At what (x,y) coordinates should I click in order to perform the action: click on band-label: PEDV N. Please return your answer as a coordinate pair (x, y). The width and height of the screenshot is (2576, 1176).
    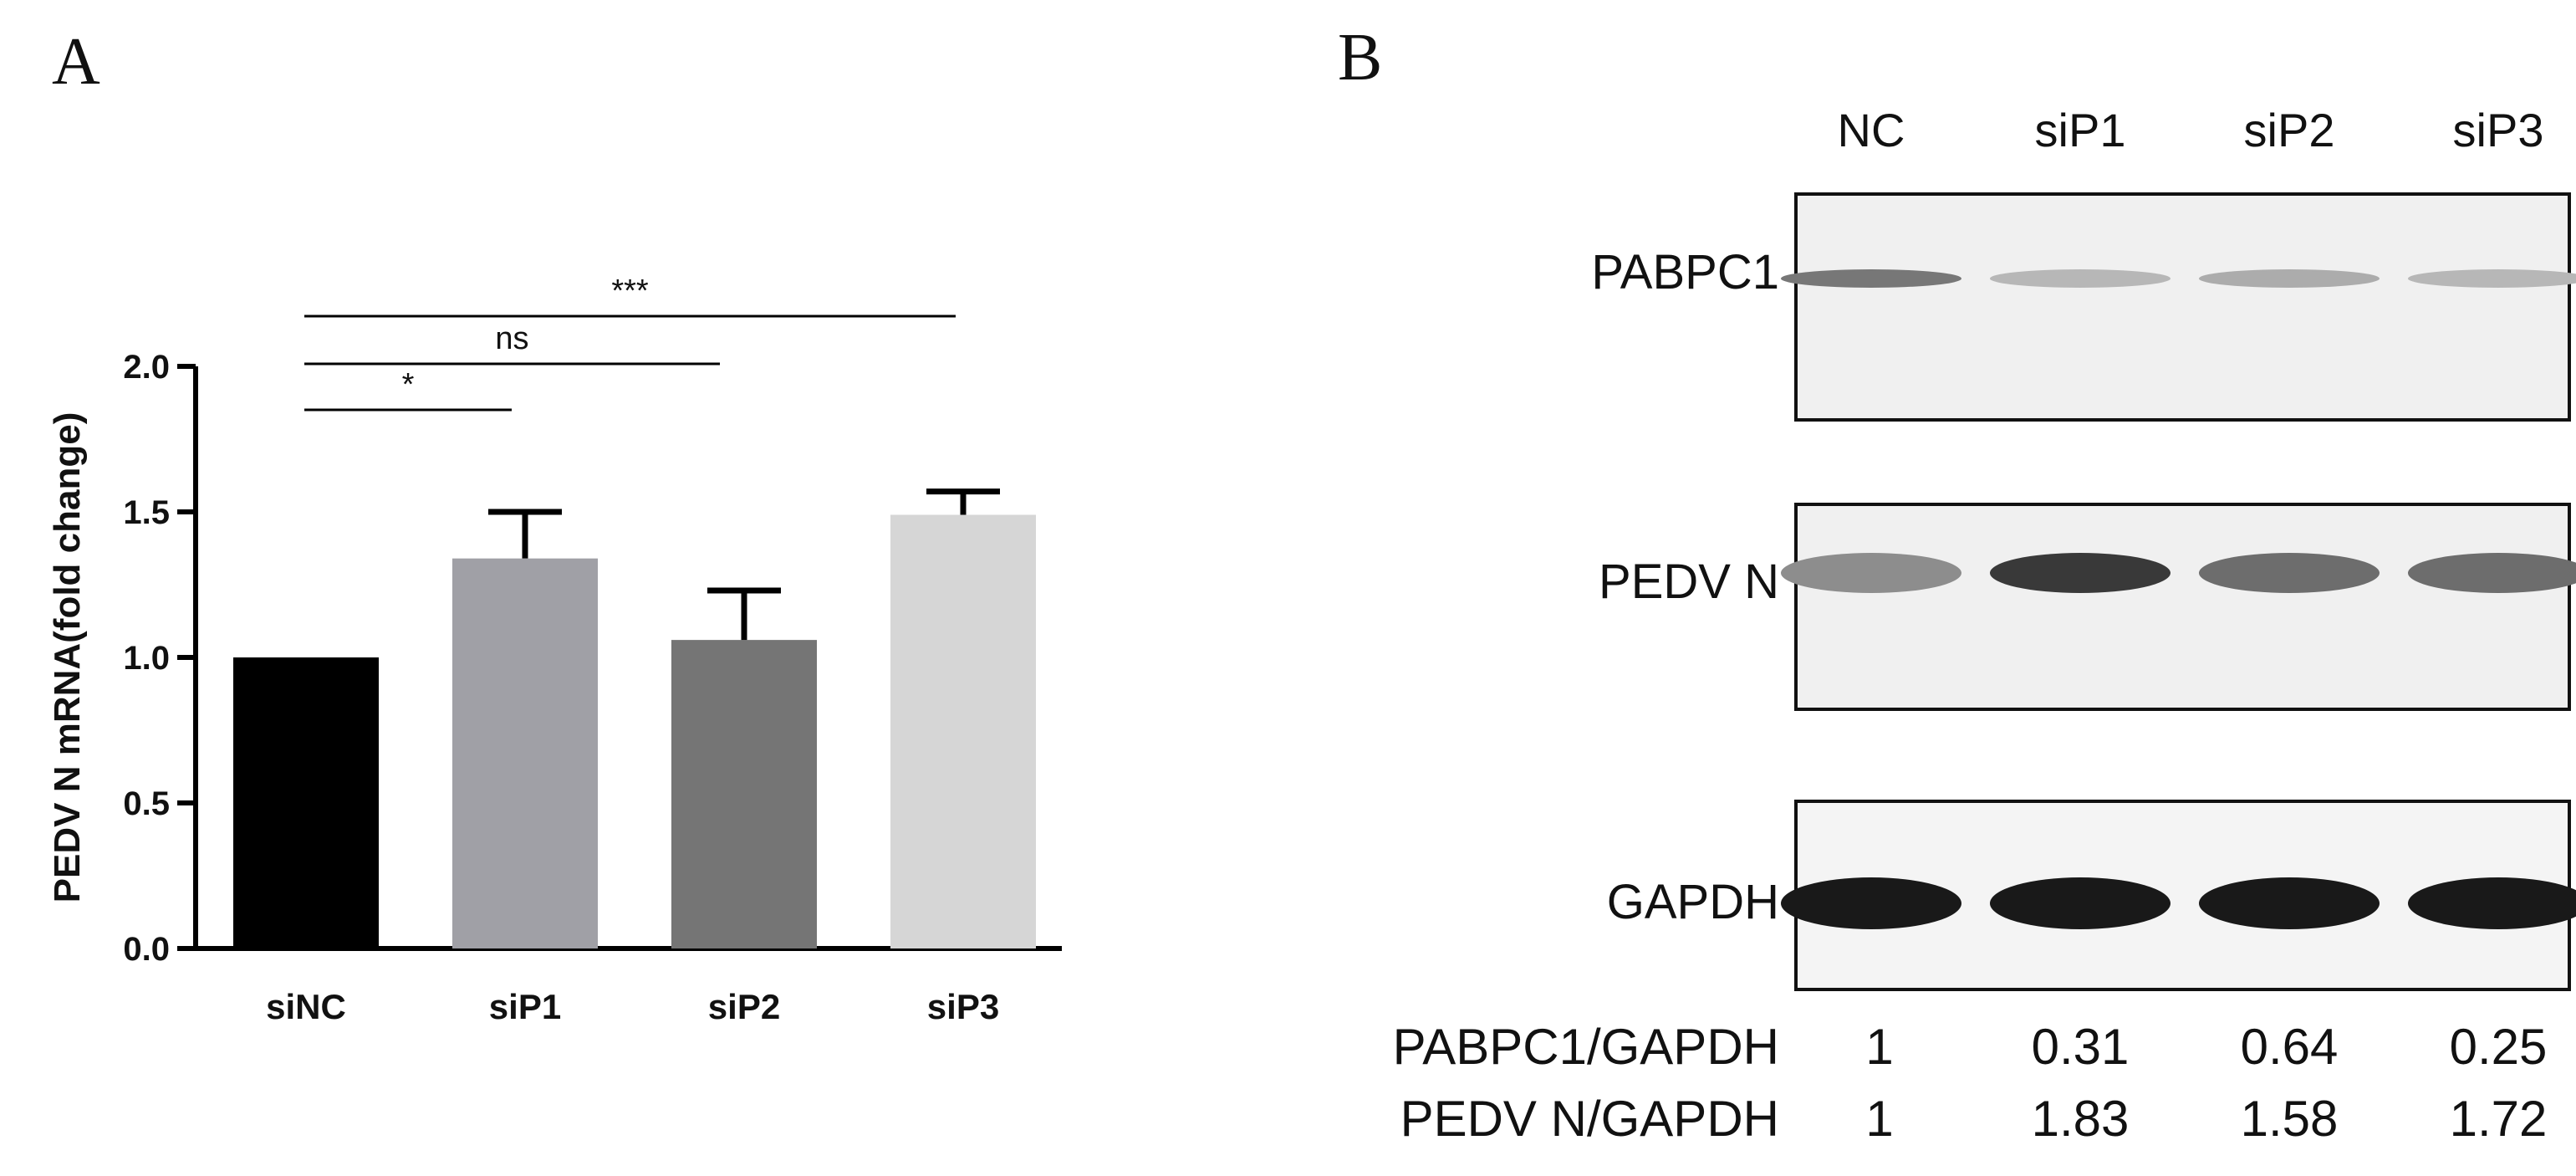
    Looking at the image, I should click on (1689, 582).